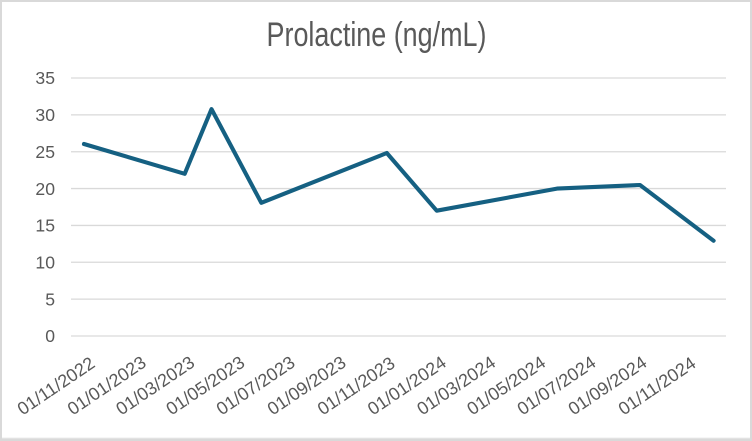 This screenshot has height=441, width=752. I want to click on svg-text: 5, so click(50, 299).